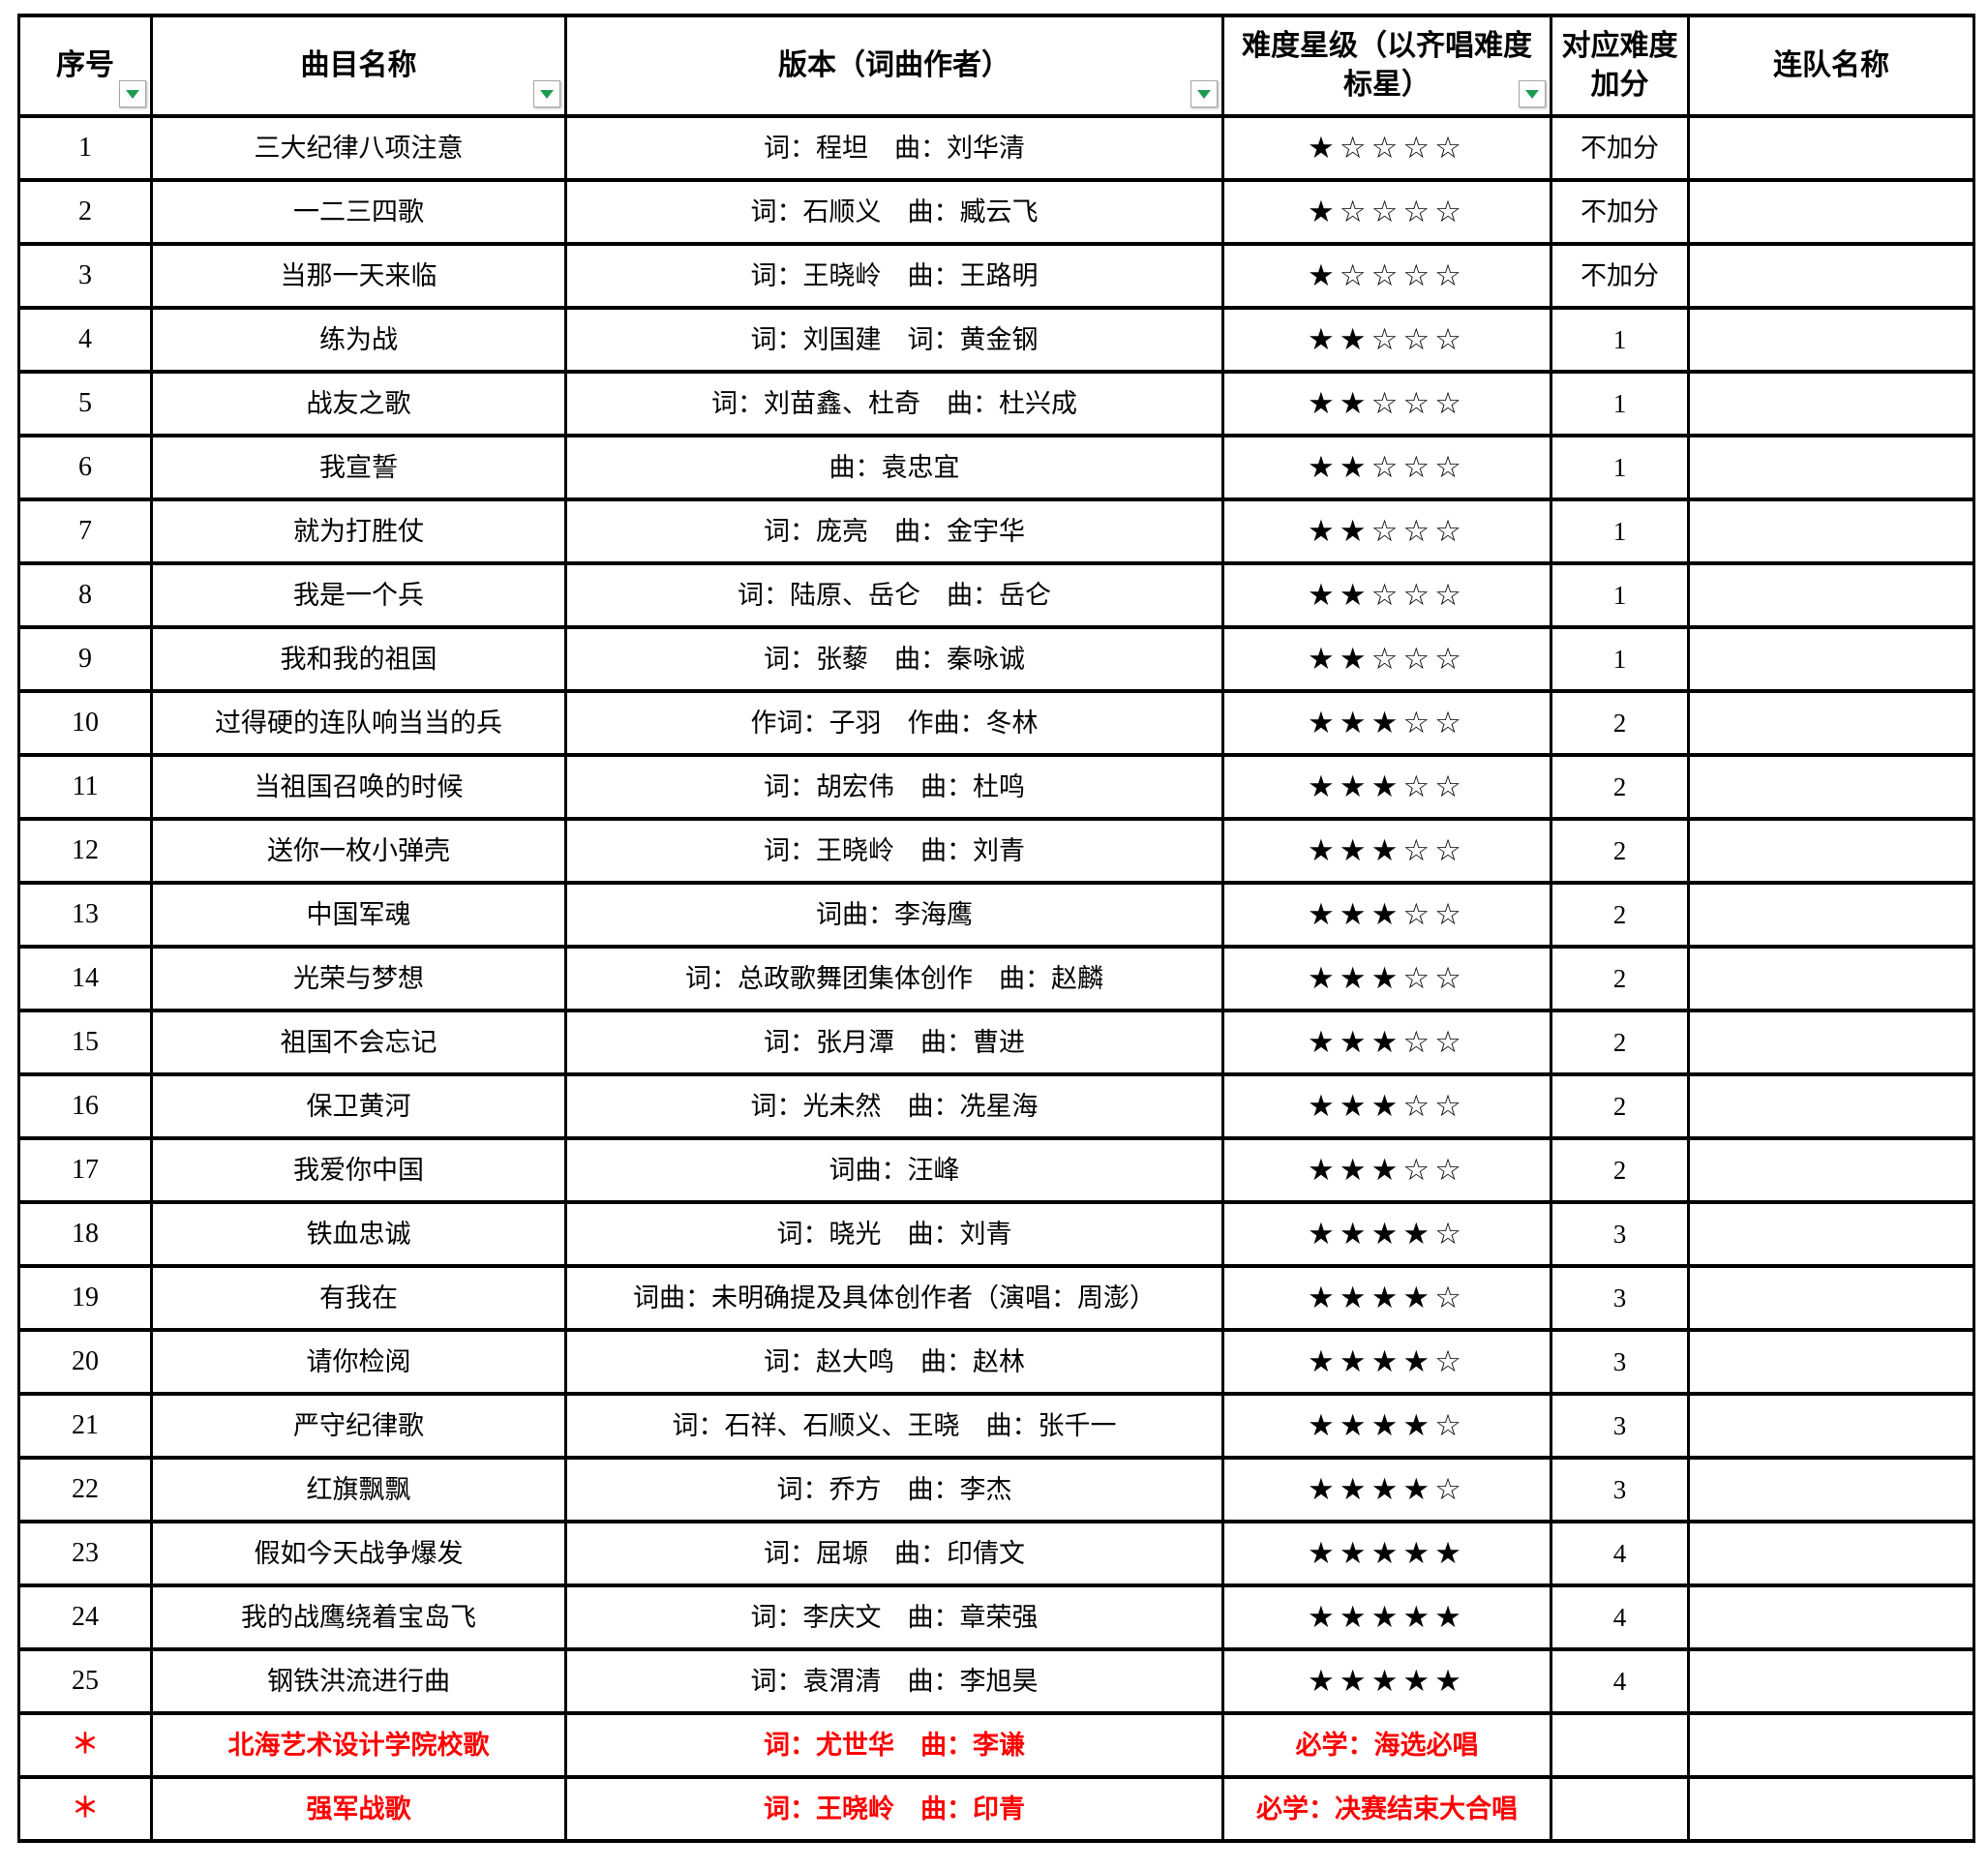  I want to click on title-cell: 强军战歌, so click(358, 1809).